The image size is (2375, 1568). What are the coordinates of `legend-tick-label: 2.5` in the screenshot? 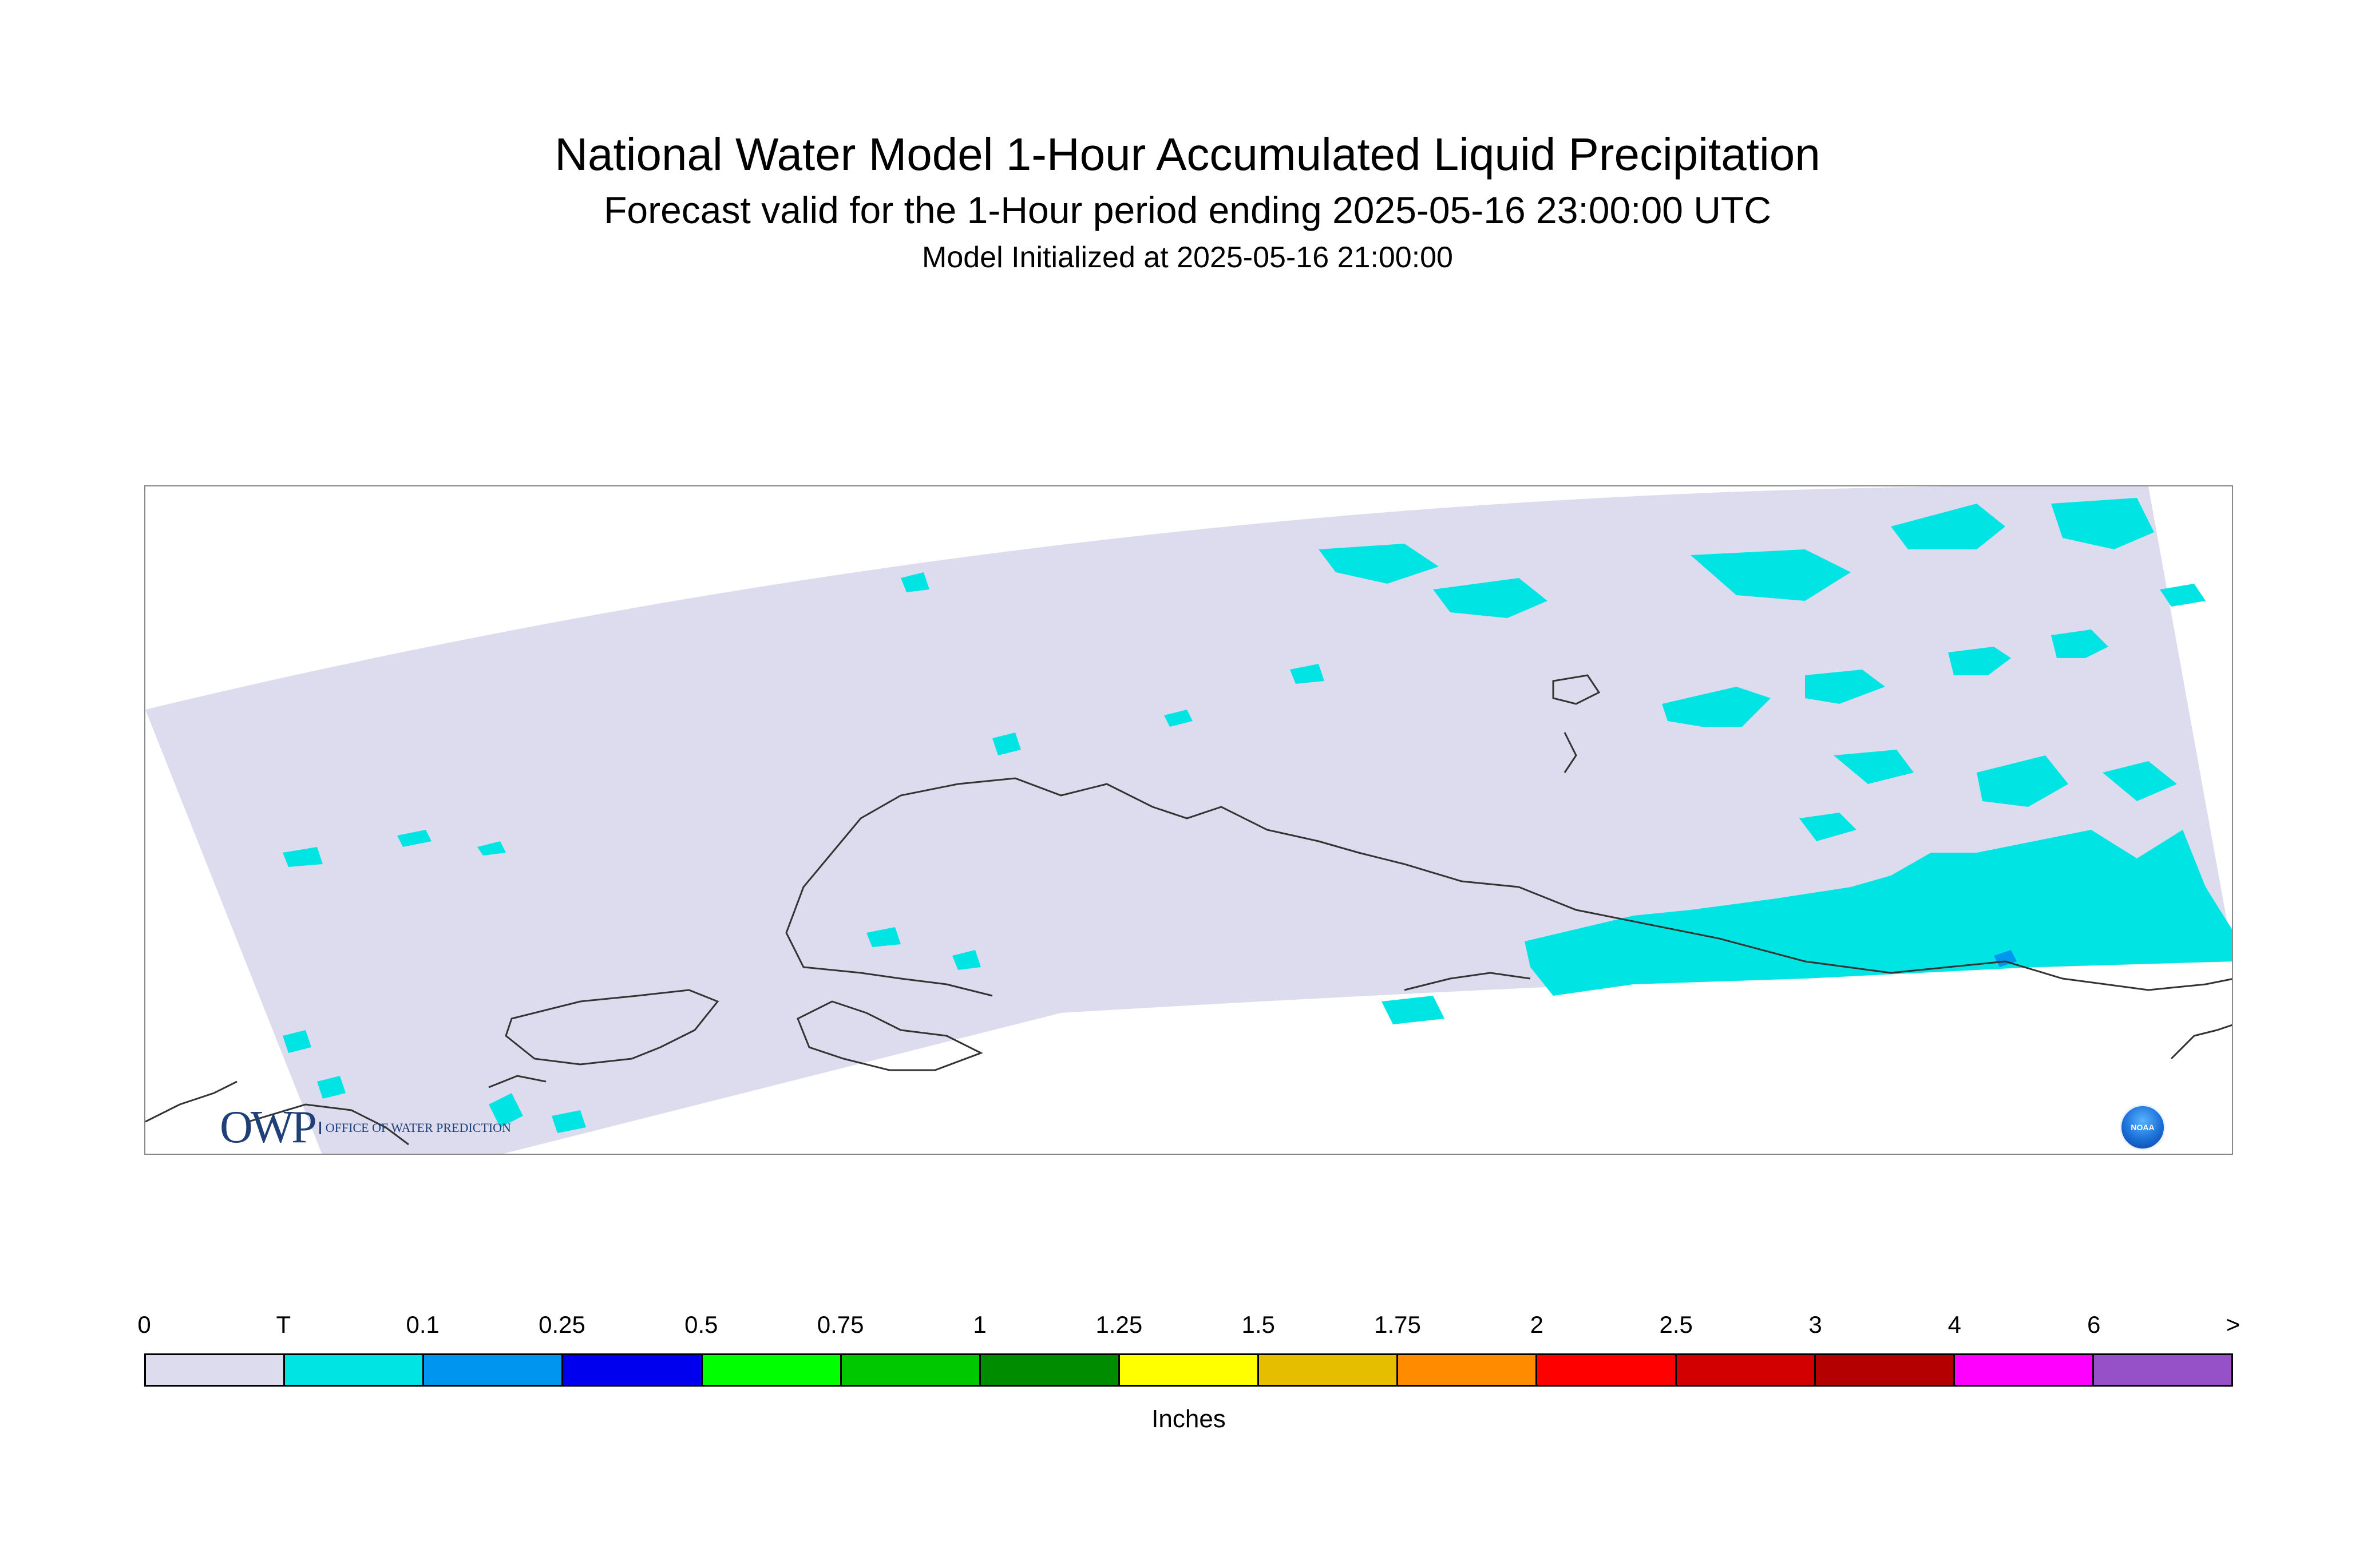 It's located at (1676, 1324).